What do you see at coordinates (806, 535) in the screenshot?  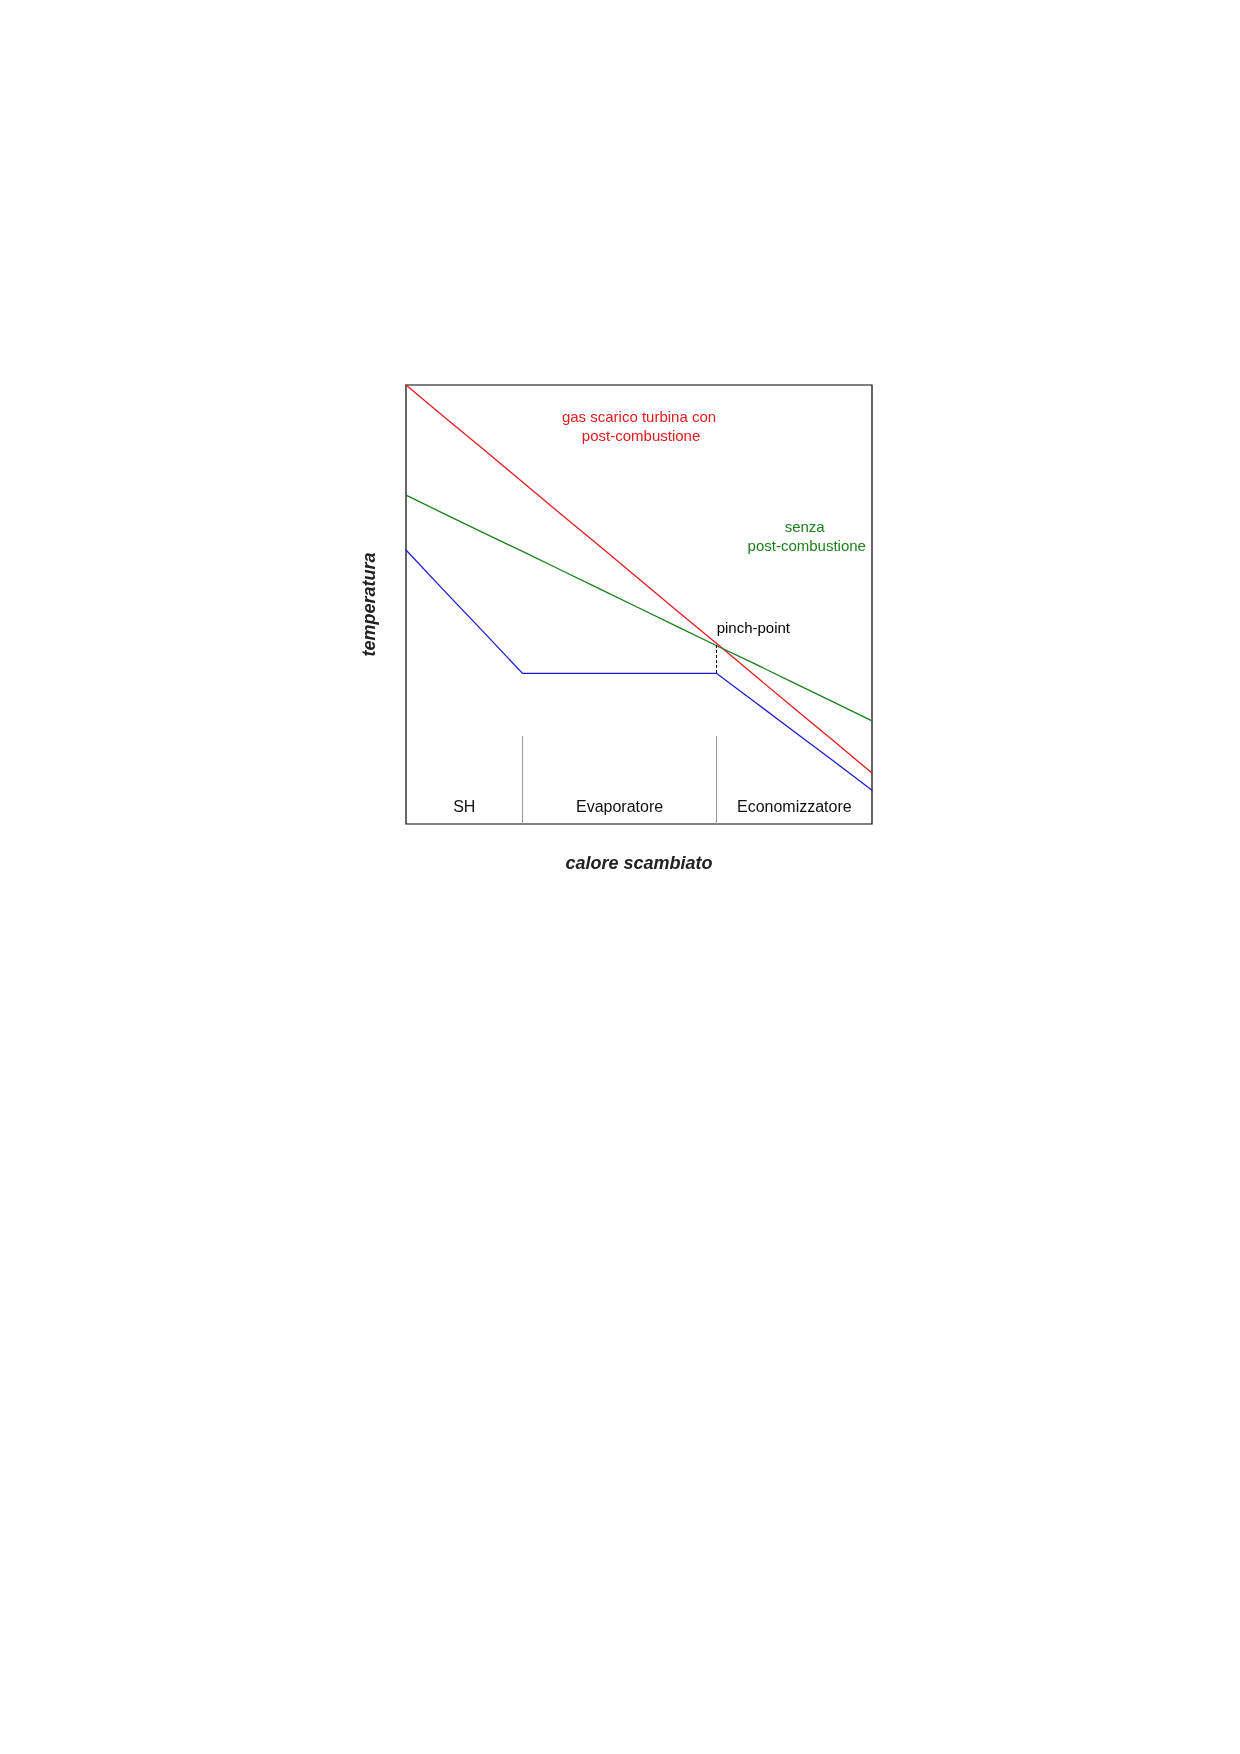 I see `text: senza post-combustione` at bounding box center [806, 535].